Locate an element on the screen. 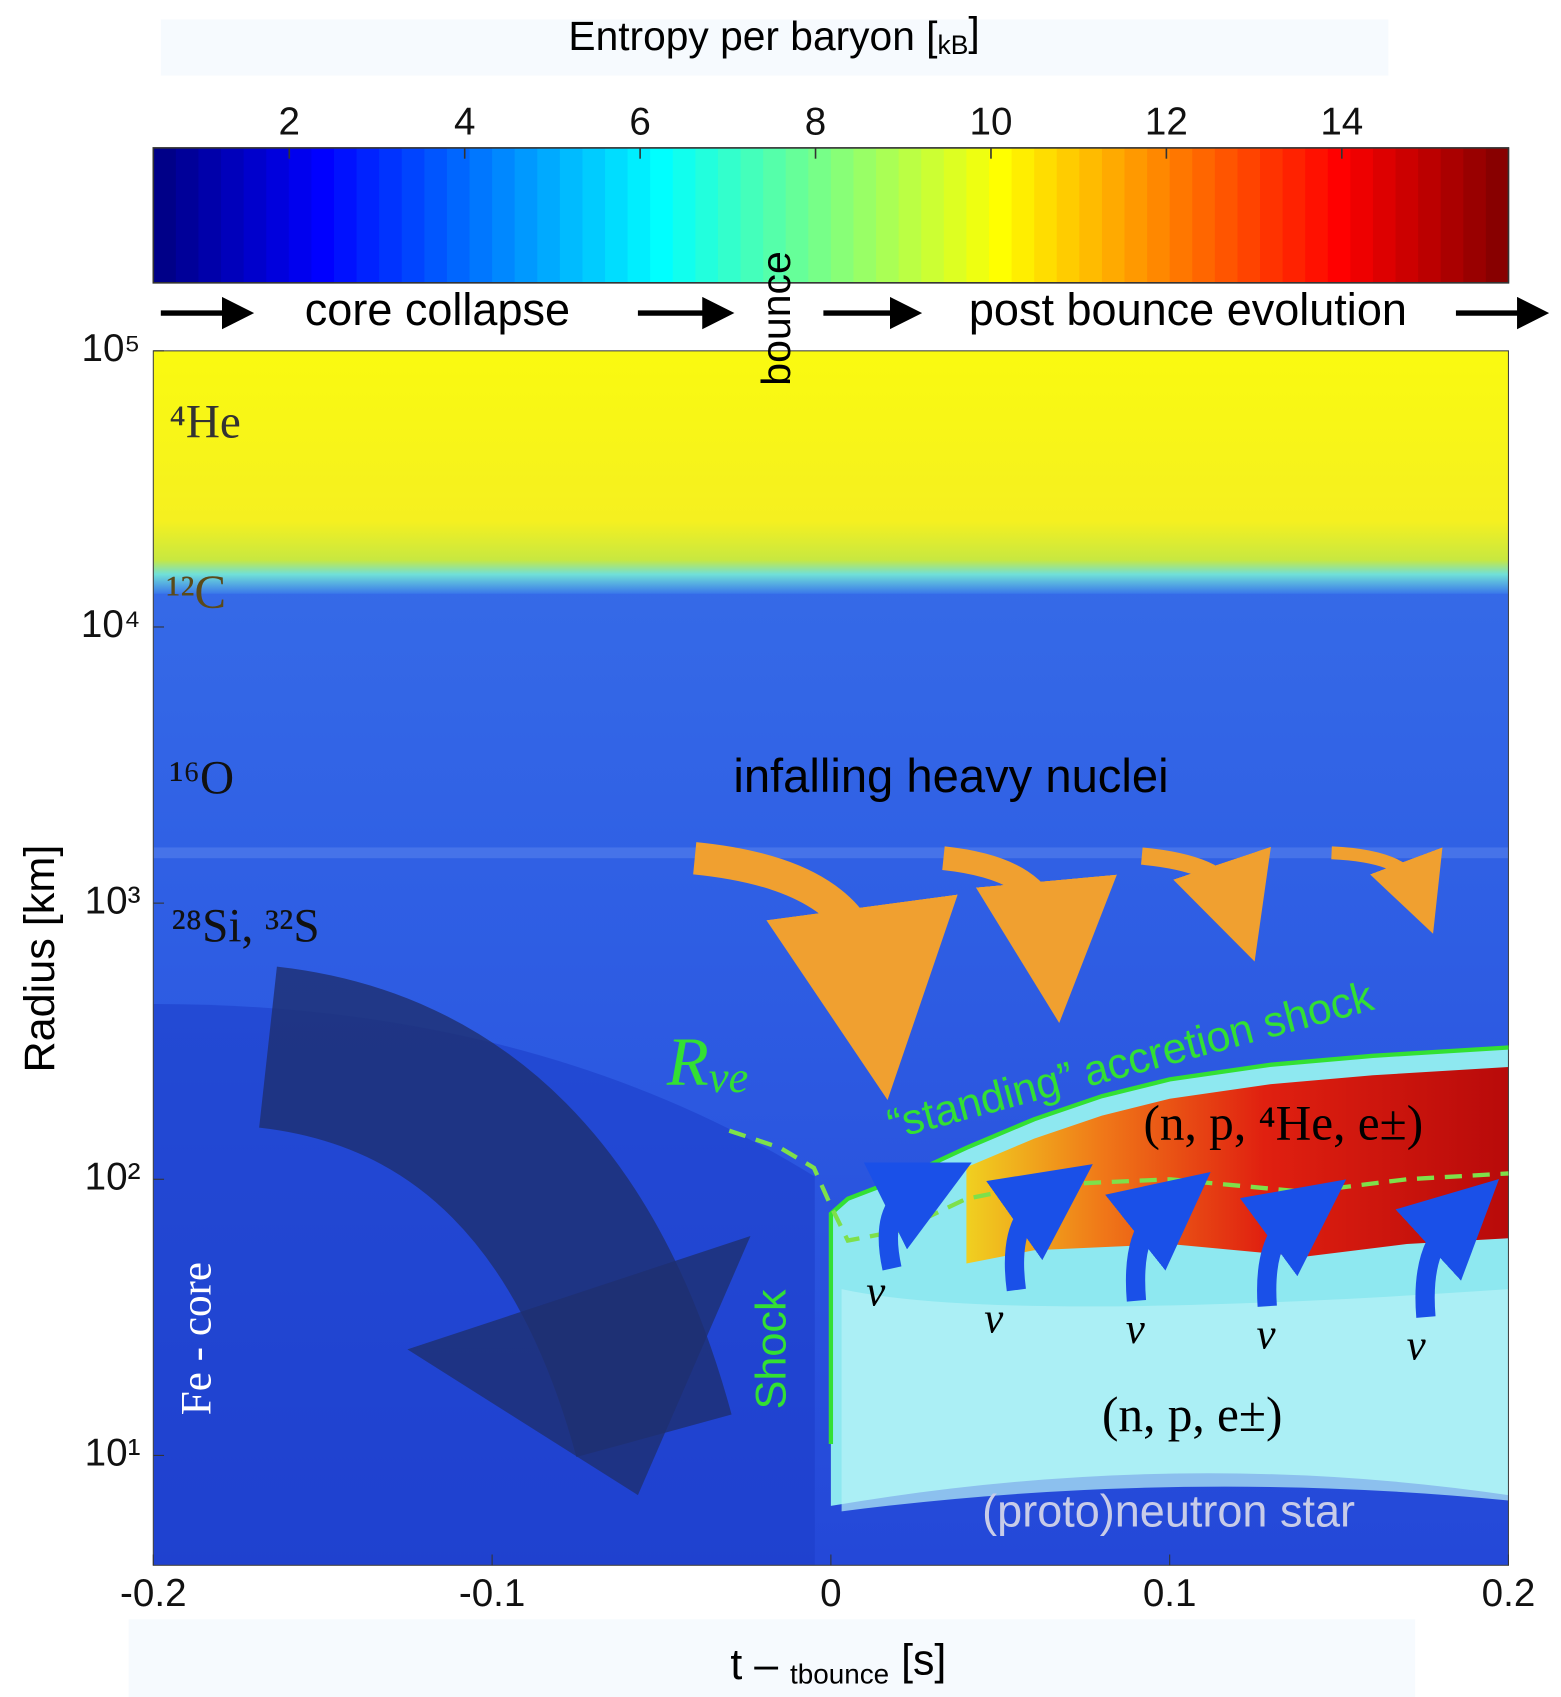  annotation: infalling heavy nuclei is located at coordinates (950, 776).